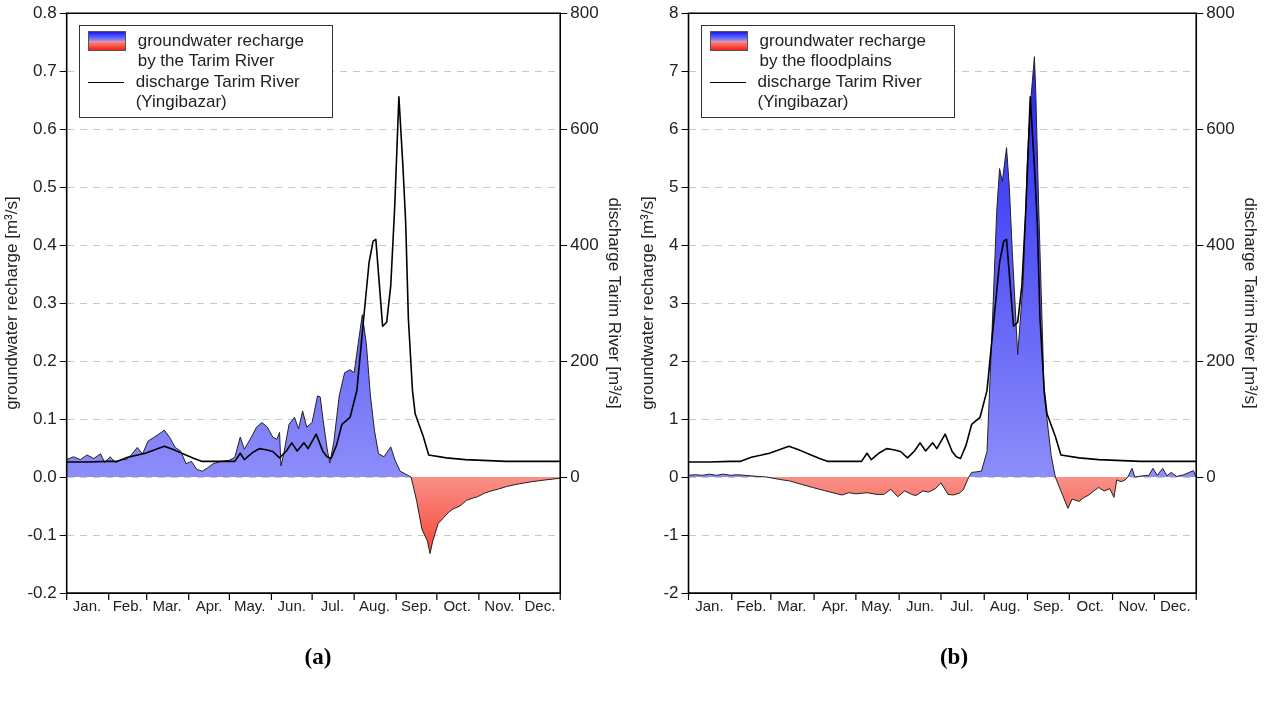 This screenshot has width=1272, height=704. What do you see at coordinates (674, 186) in the screenshot?
I see `y-tick-label: 5` at bounding box center [674, 186].